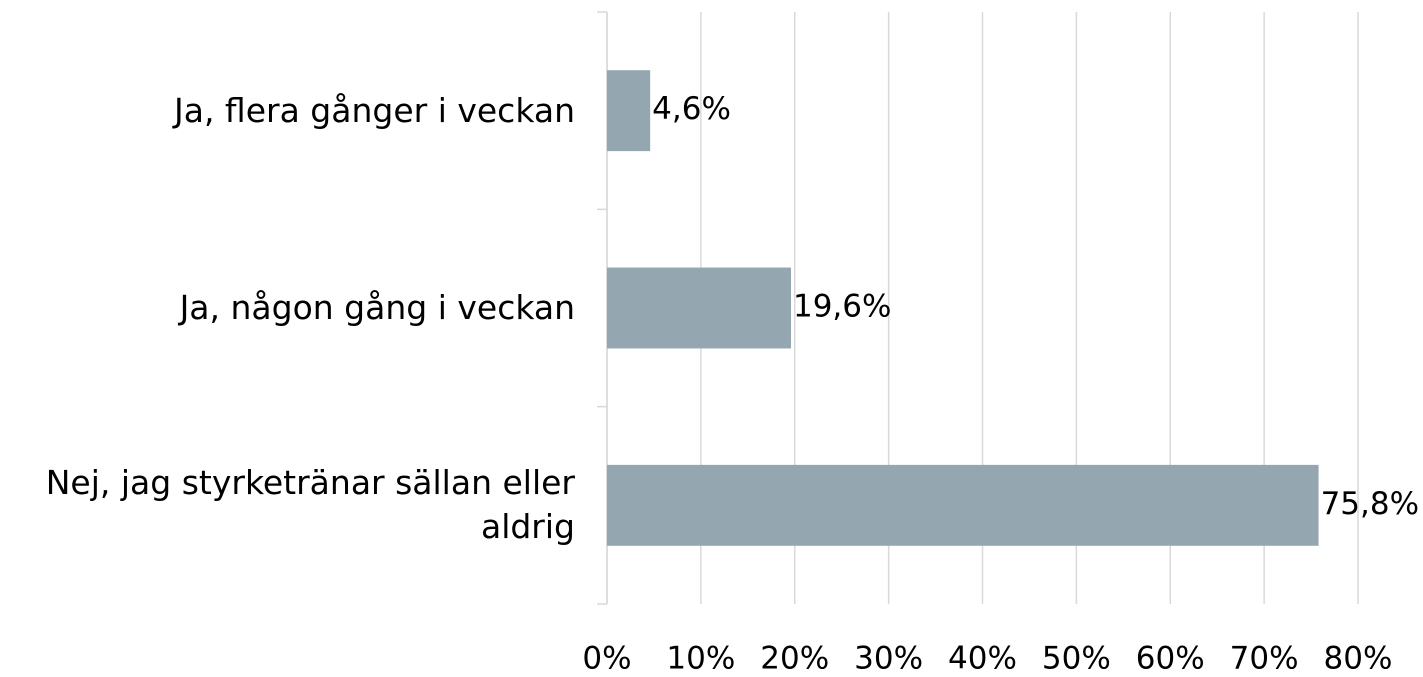 Image resolution: width=1423 pixels, height=677 pixels. What do you see at coordinates (794, 659) in the screenshot?
I see `x-tick-label: 20%` at bounding box center [794, 659].